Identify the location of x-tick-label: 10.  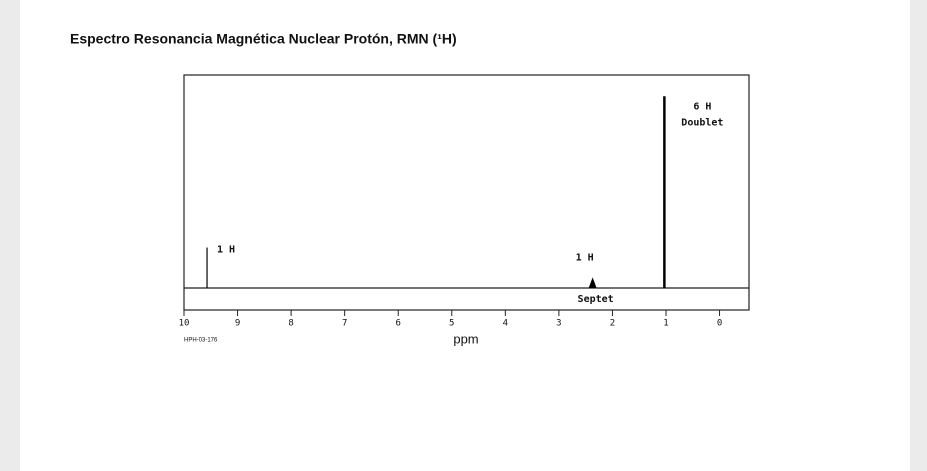
(184, 324).